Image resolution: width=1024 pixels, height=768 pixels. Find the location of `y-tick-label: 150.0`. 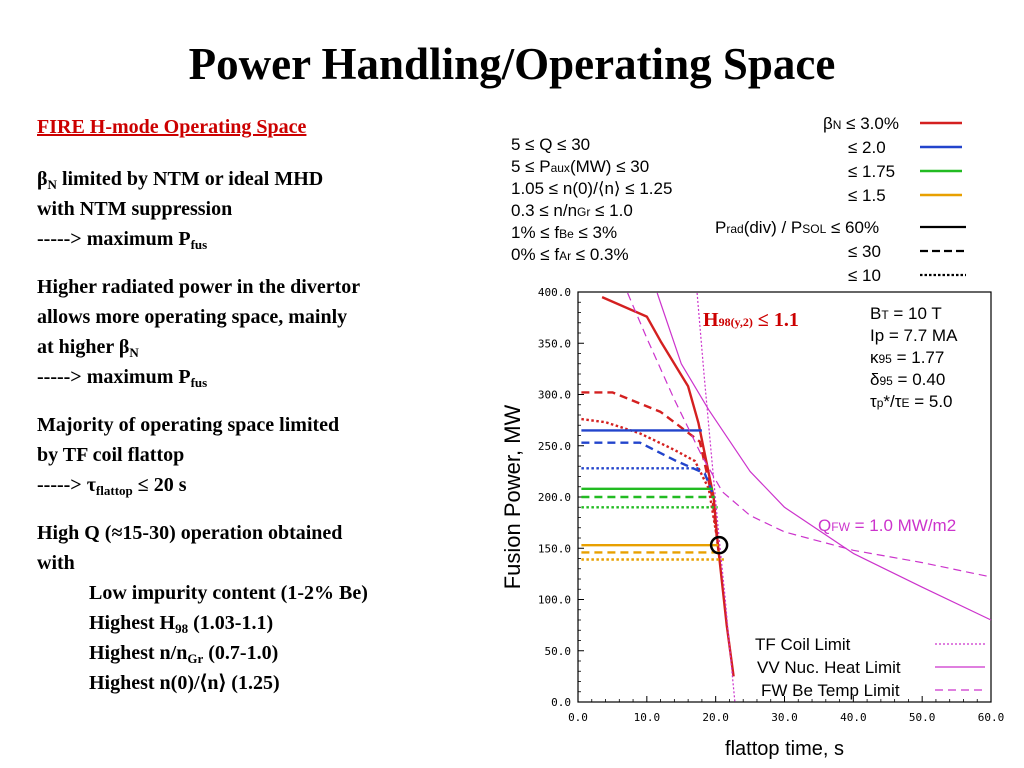

y-tick-label: 150.0 is located at coordinates (554, 548).